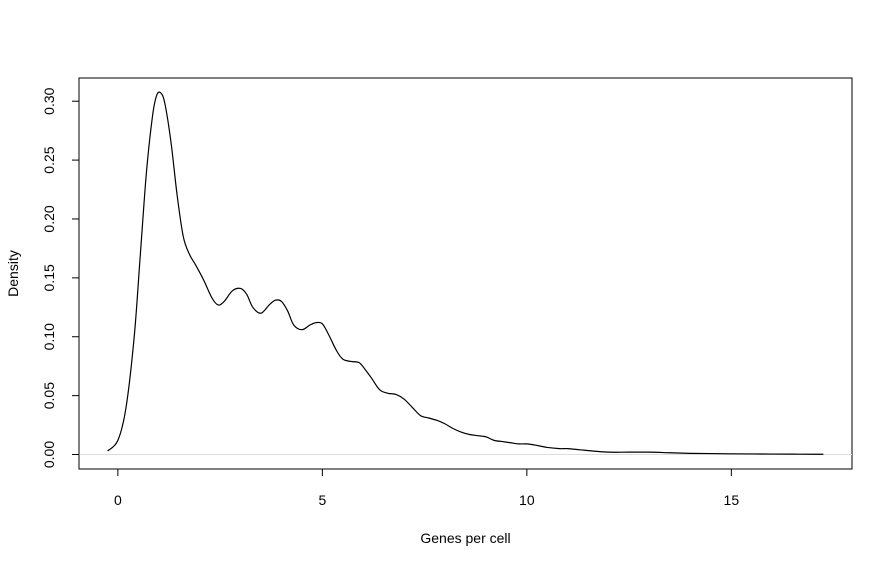 This screenshot has height=568, width=893. What do you see at coordinates (322, 500) in the screenshot?
I see `x-tick-label: 5` at bounding box center [322, 500].